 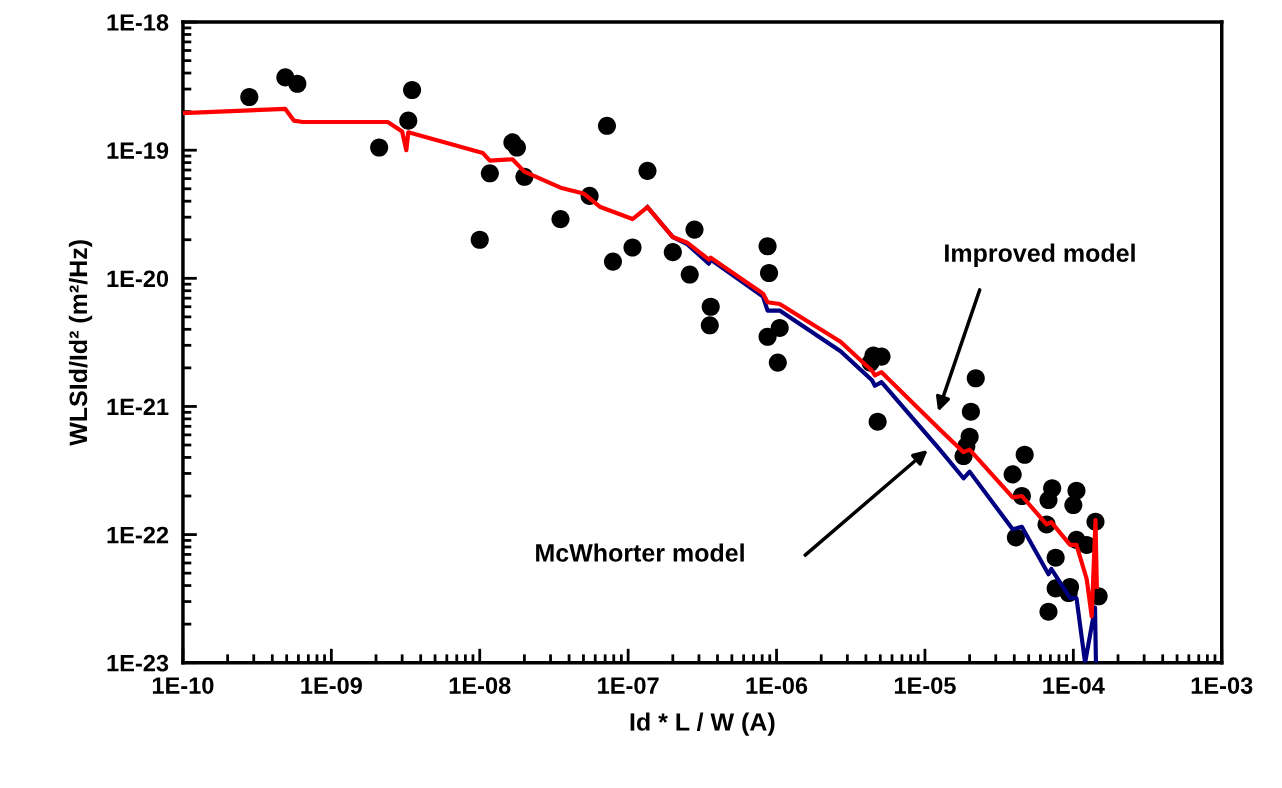 What do you see at coordinates (1040, 255) in the screenshot?
I see `annotation: Improved model` at bounding box center [1040, 255].